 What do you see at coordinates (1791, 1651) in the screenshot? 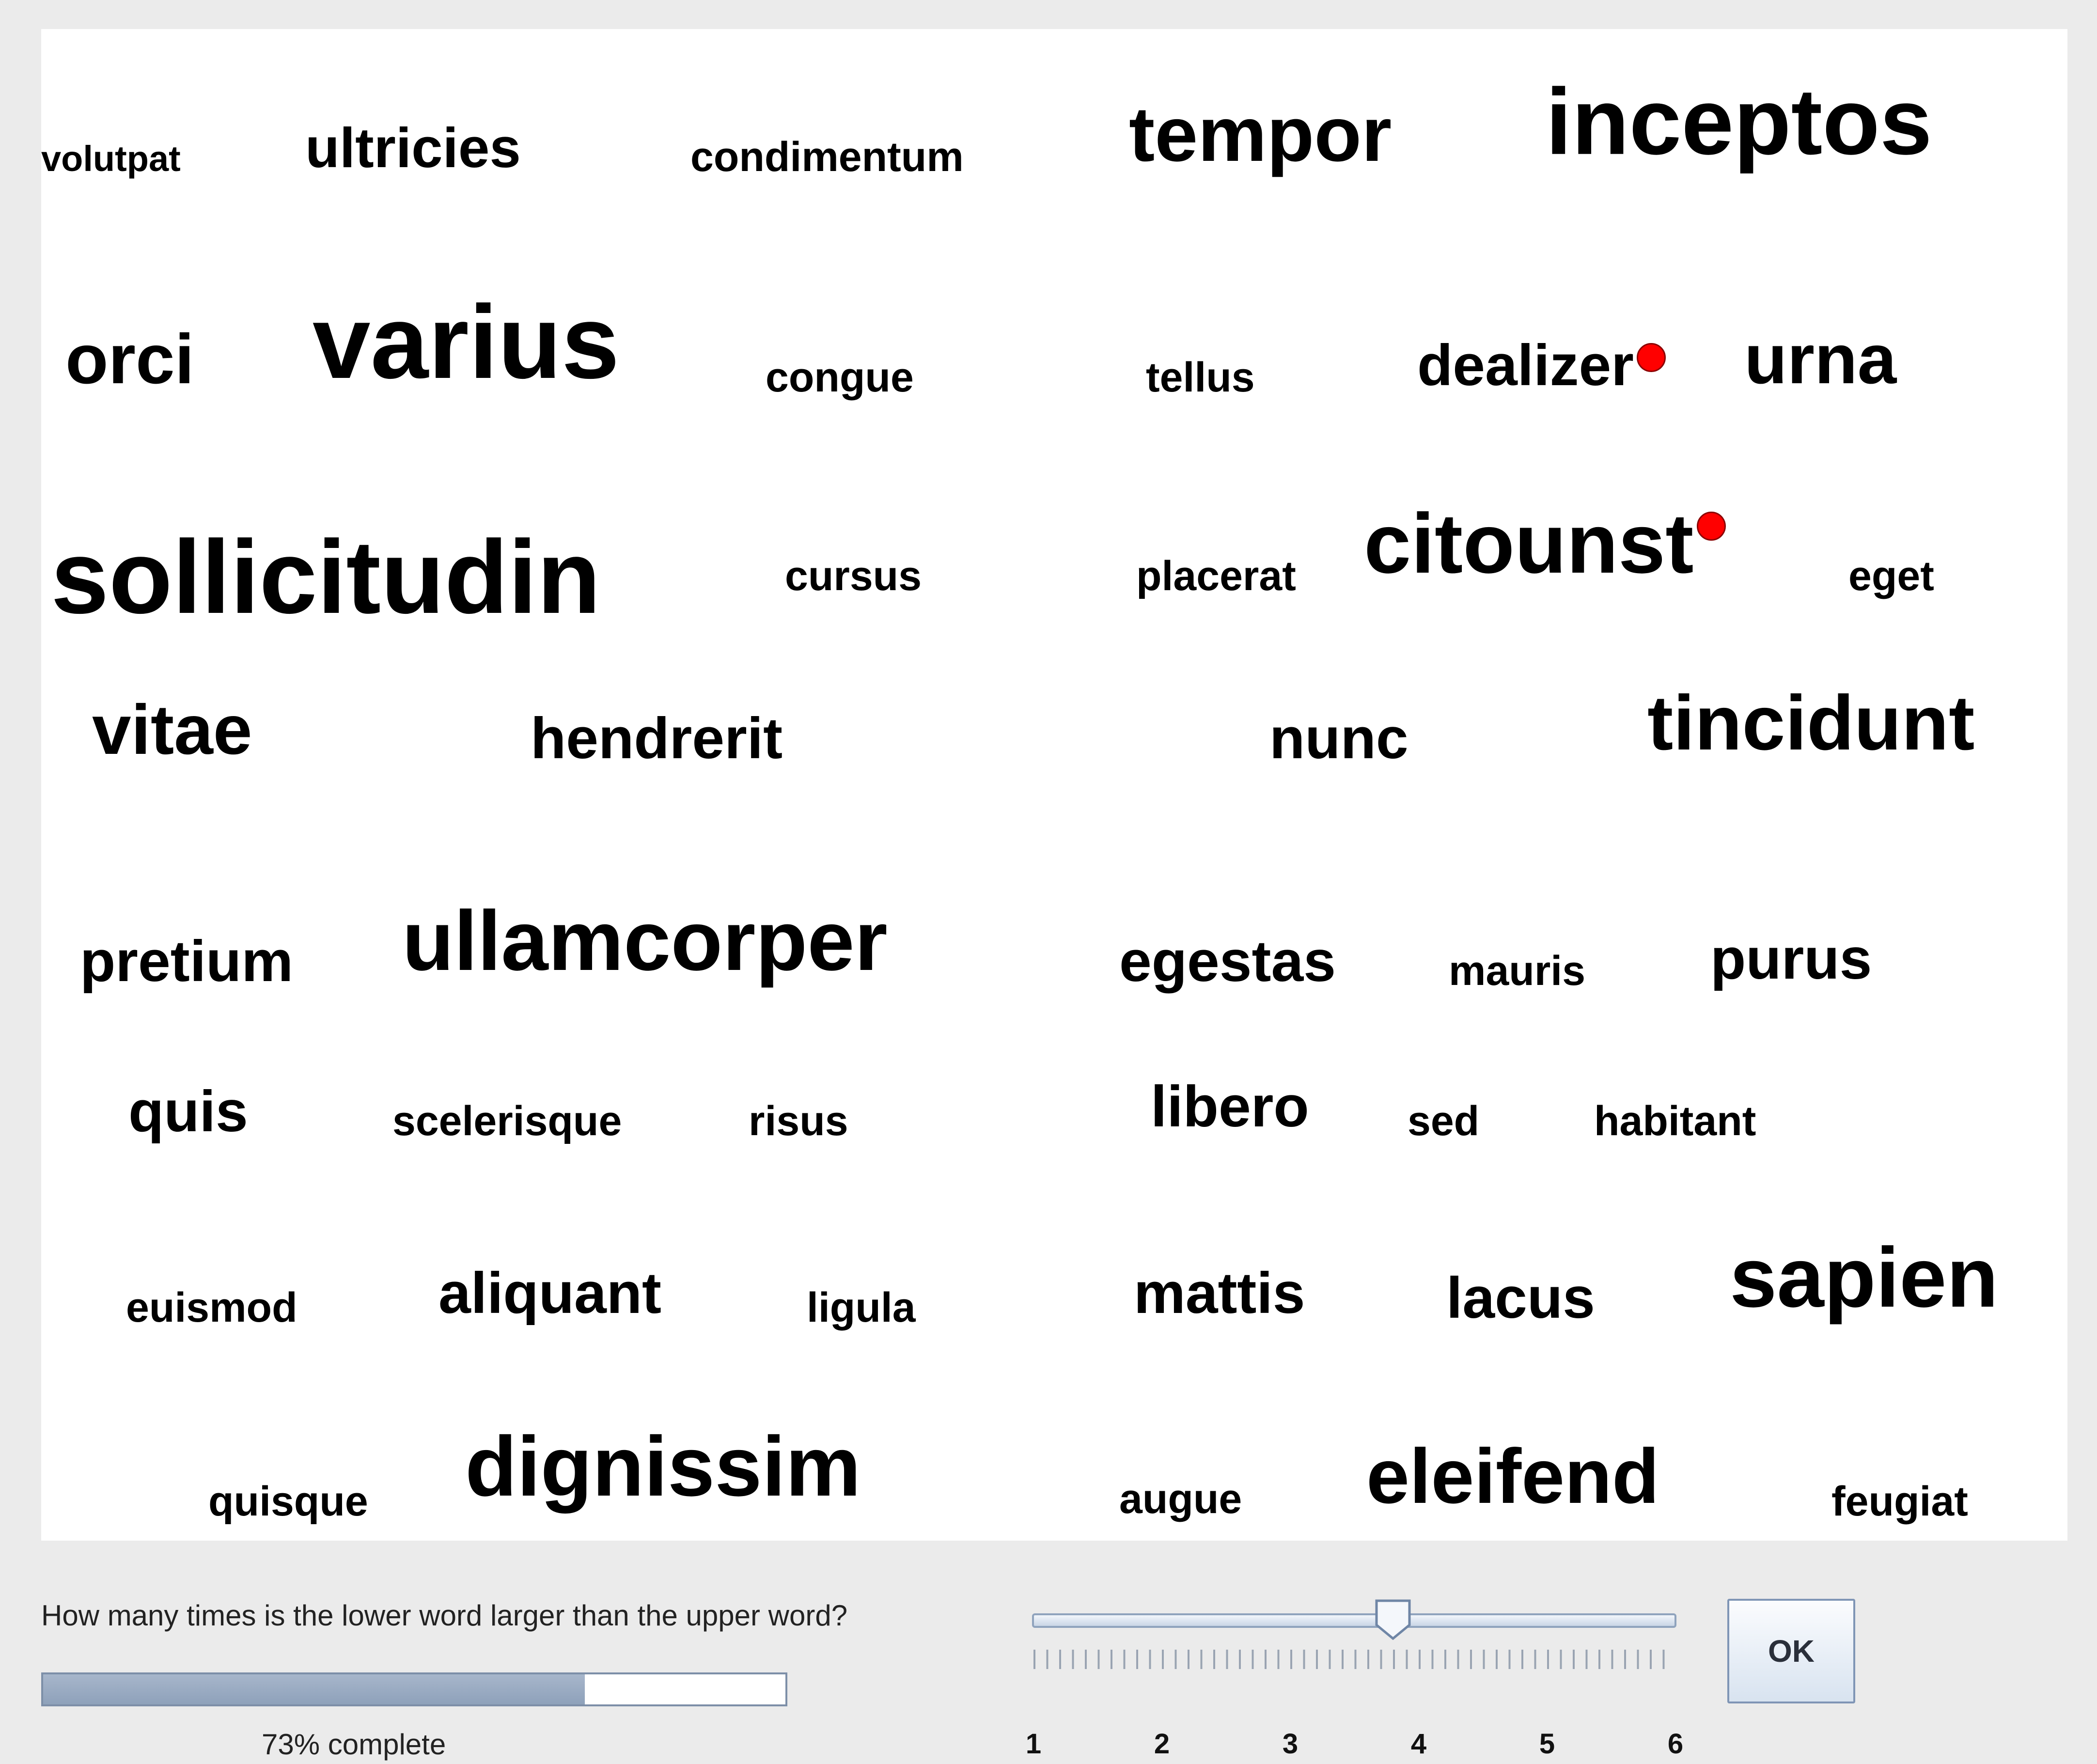
I see `ok-button: OK` at bounding box center [1791, 1651].